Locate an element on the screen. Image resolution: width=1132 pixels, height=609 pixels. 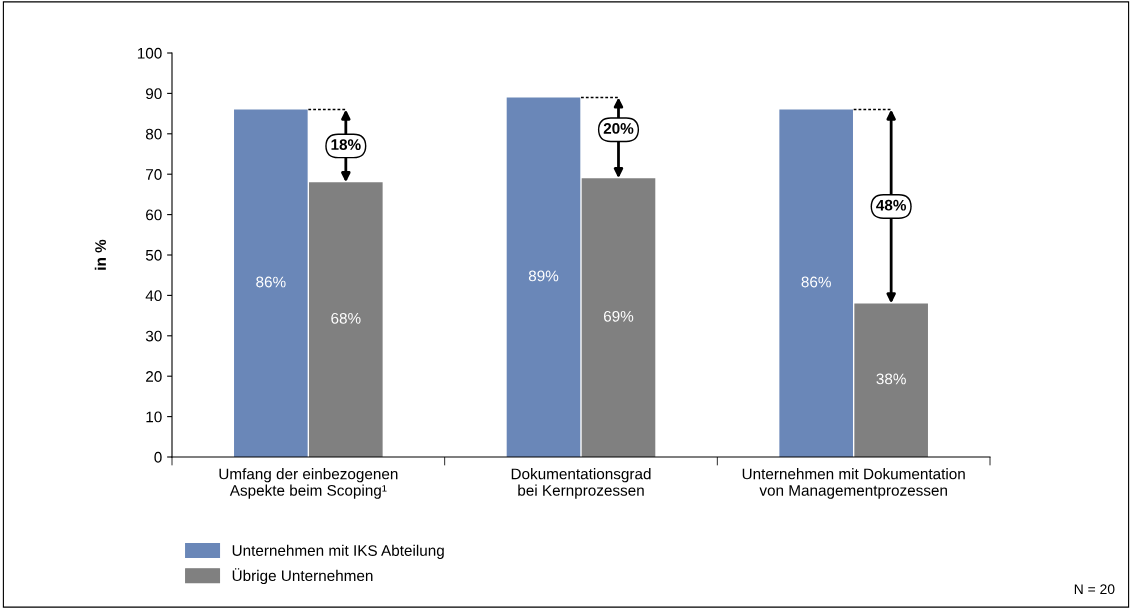
y-tick-label: 50 is located at coordinates (153, 255).